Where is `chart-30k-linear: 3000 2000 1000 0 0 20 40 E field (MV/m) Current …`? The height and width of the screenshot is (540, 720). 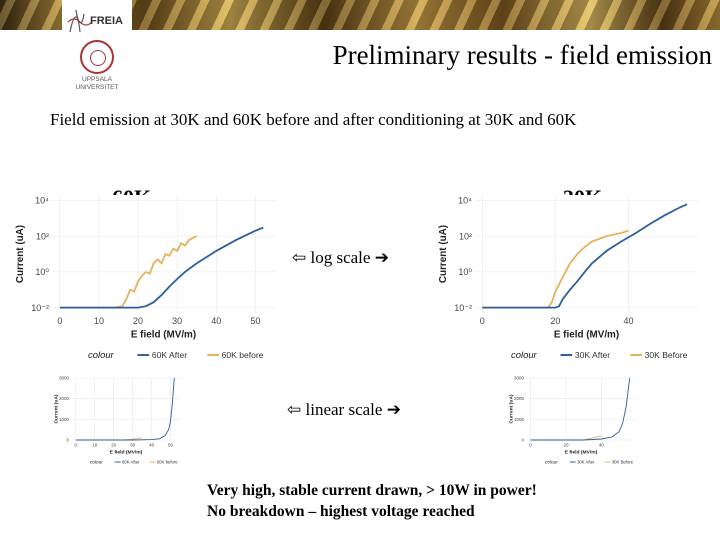
chart-30k-linear: 3000 2000 1000 0 0 20 40 E field (MV/m) Current … is located at coordinates (575, 421).